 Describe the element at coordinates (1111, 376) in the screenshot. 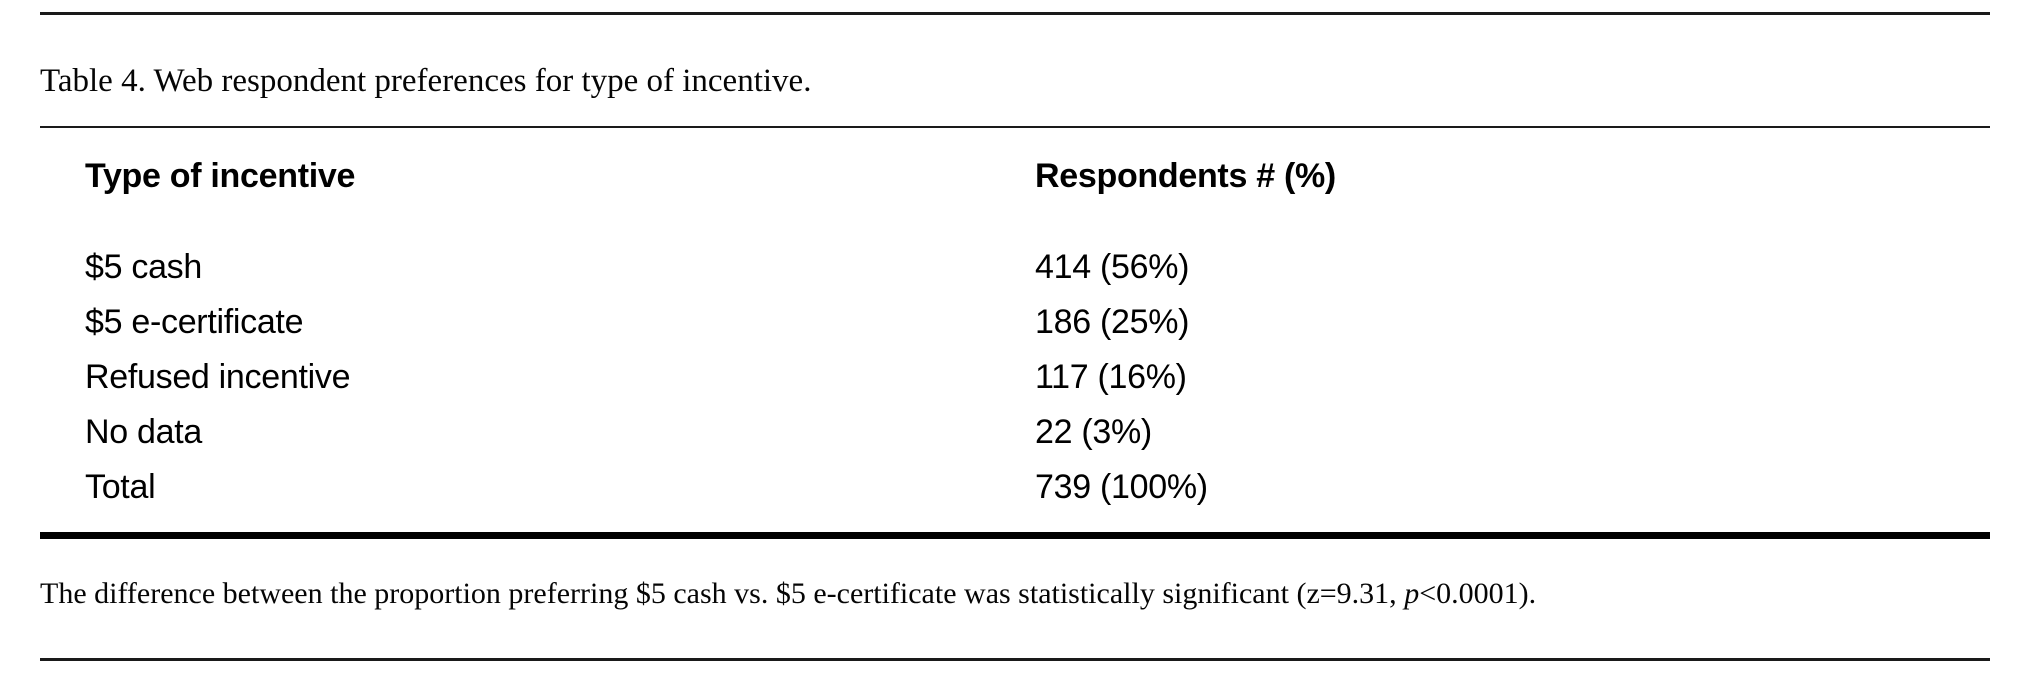

I see `row-value-refused: 117 (16%)` at that location.